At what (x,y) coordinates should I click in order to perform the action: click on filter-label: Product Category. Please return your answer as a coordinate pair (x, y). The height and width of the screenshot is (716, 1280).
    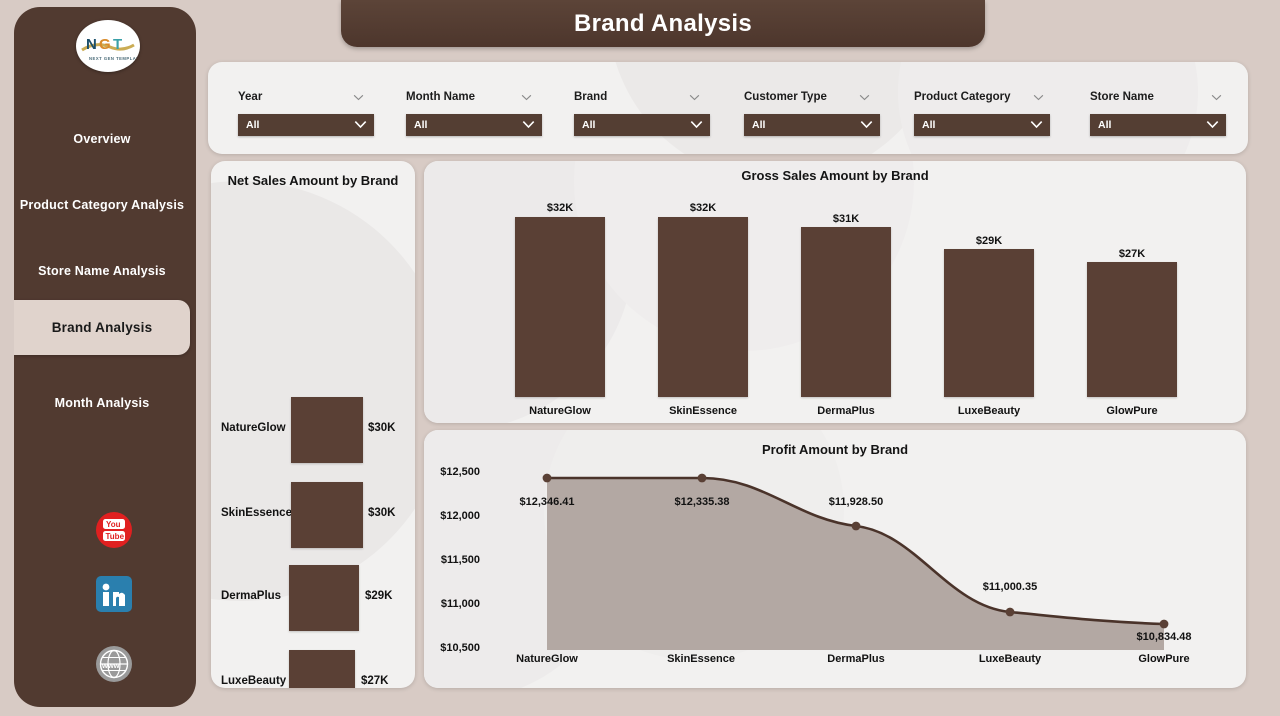
    Looking at the image, I should click on (962, 97).